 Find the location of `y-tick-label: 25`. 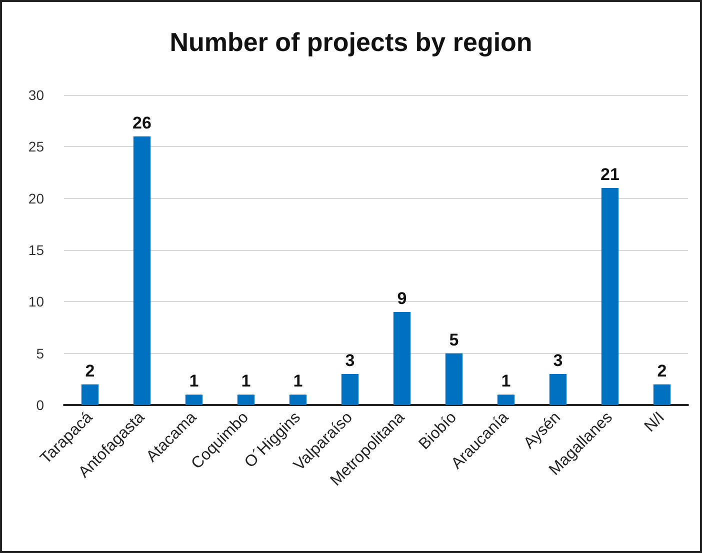

y-tick-label: 25 is located at coordinates (36, 146).